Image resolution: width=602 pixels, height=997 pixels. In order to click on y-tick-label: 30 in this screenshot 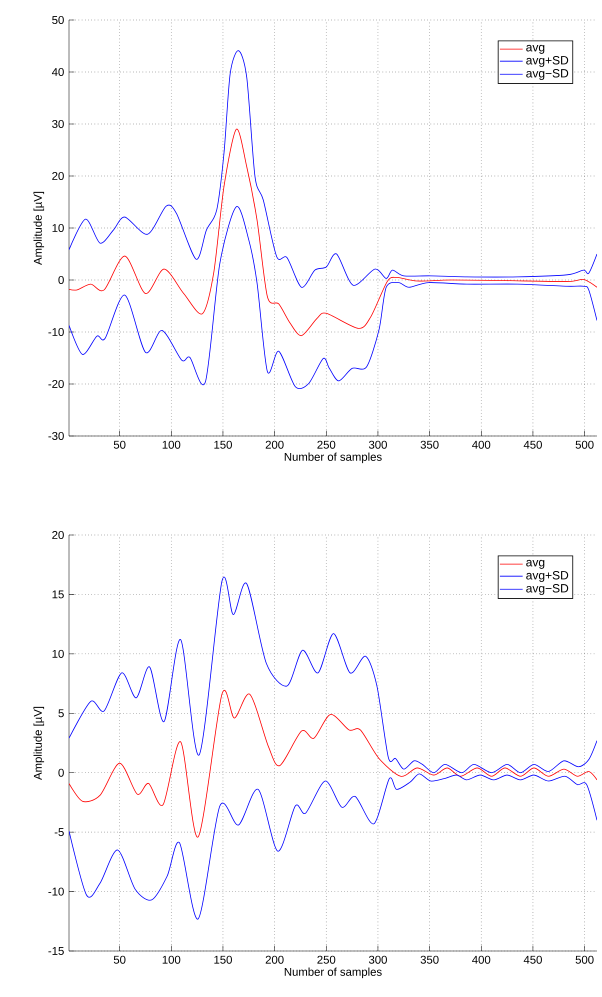, I will do `click(58, 124)`.